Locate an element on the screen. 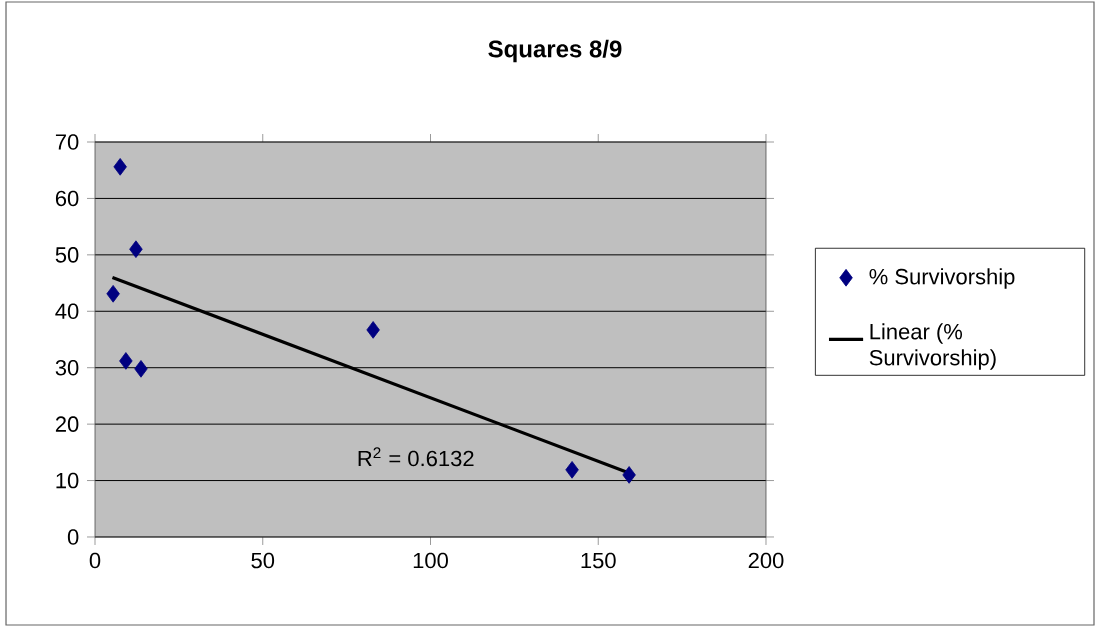  y-tick-label: 10 is located at coordinates (67, 480).